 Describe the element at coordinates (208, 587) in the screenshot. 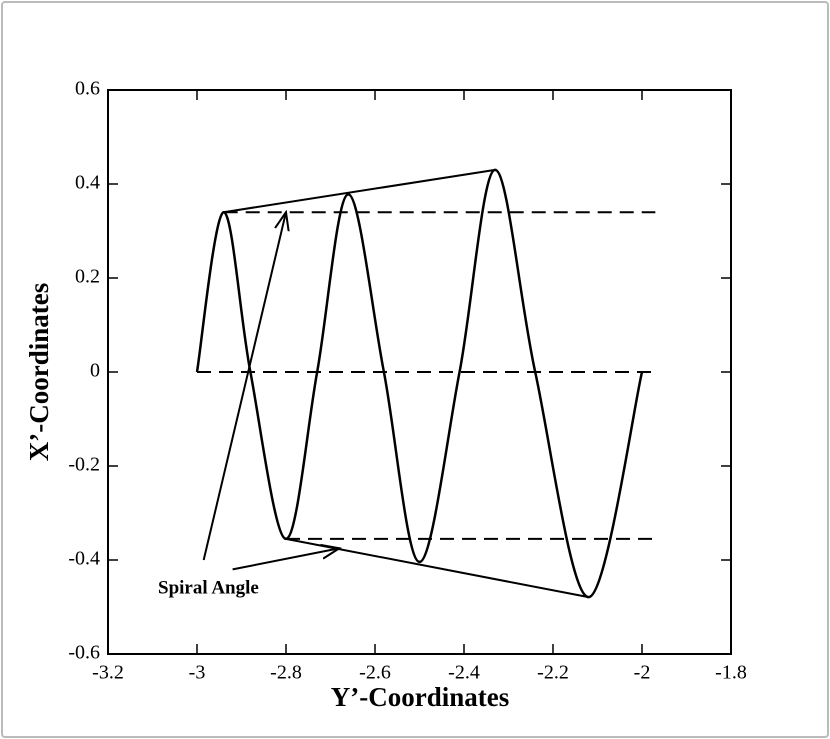

I see `annotation: Spiral Angle` at that location.